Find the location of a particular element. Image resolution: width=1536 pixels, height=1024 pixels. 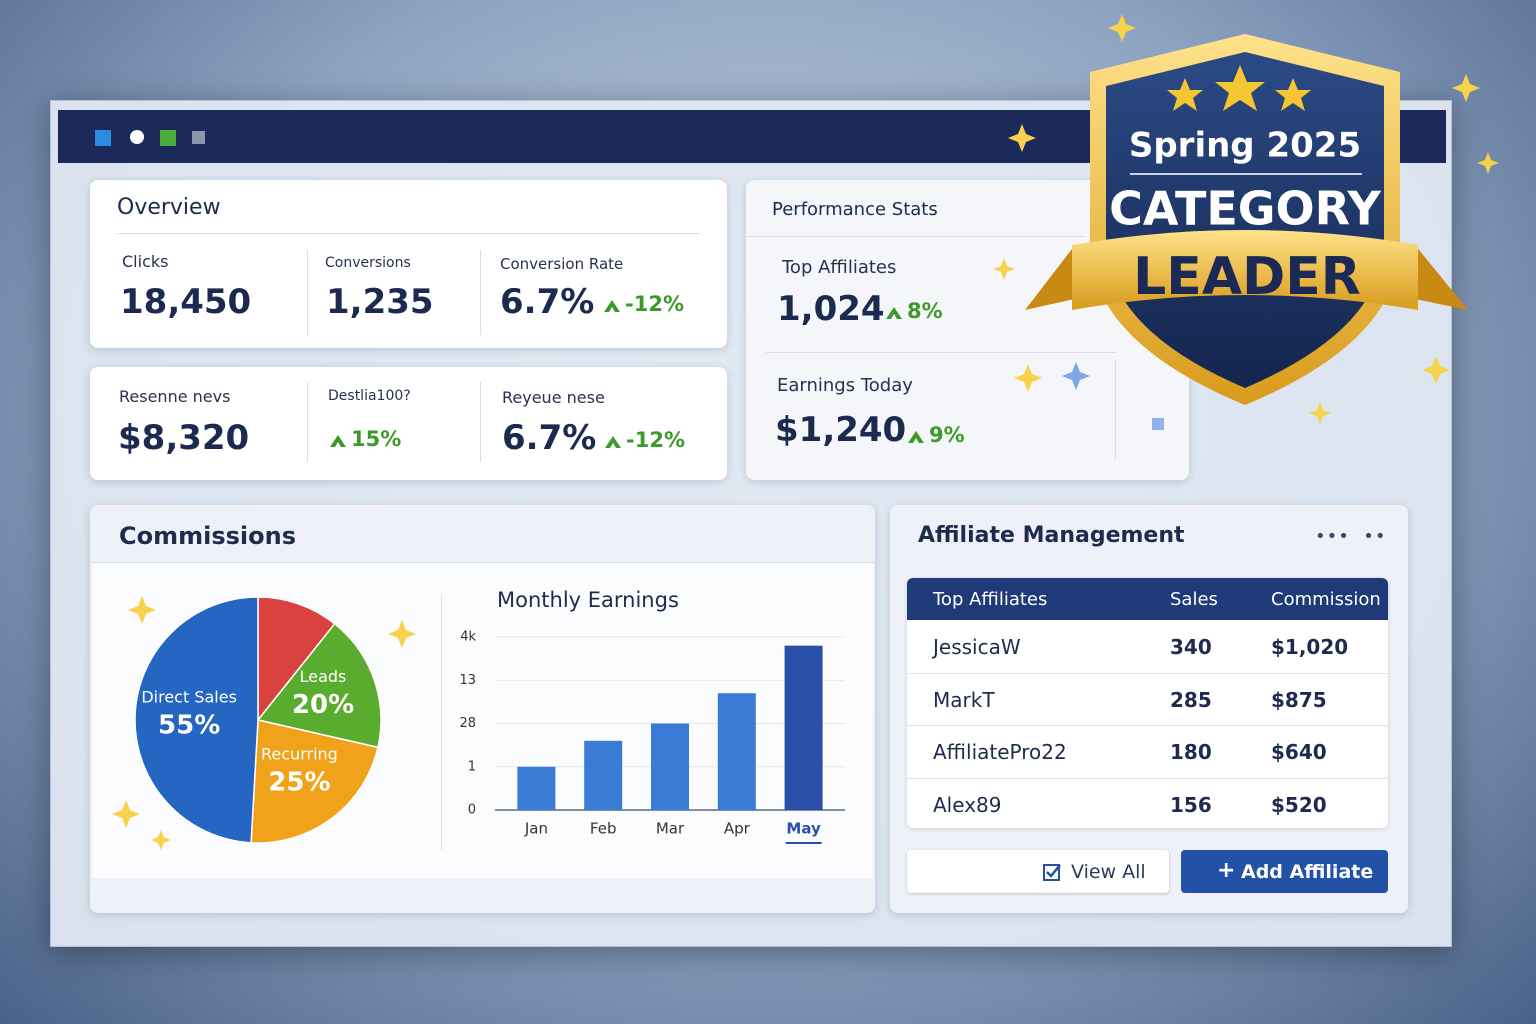

change-text: 8% is located at coordinates (925, 311).